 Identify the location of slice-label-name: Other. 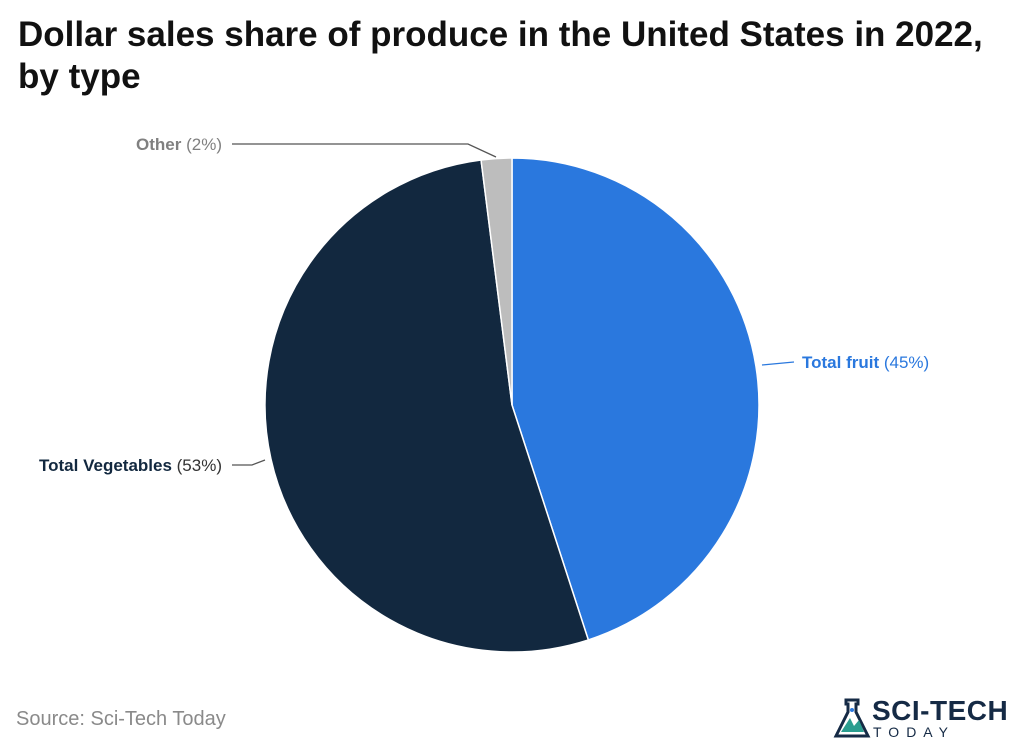
(159, 144).